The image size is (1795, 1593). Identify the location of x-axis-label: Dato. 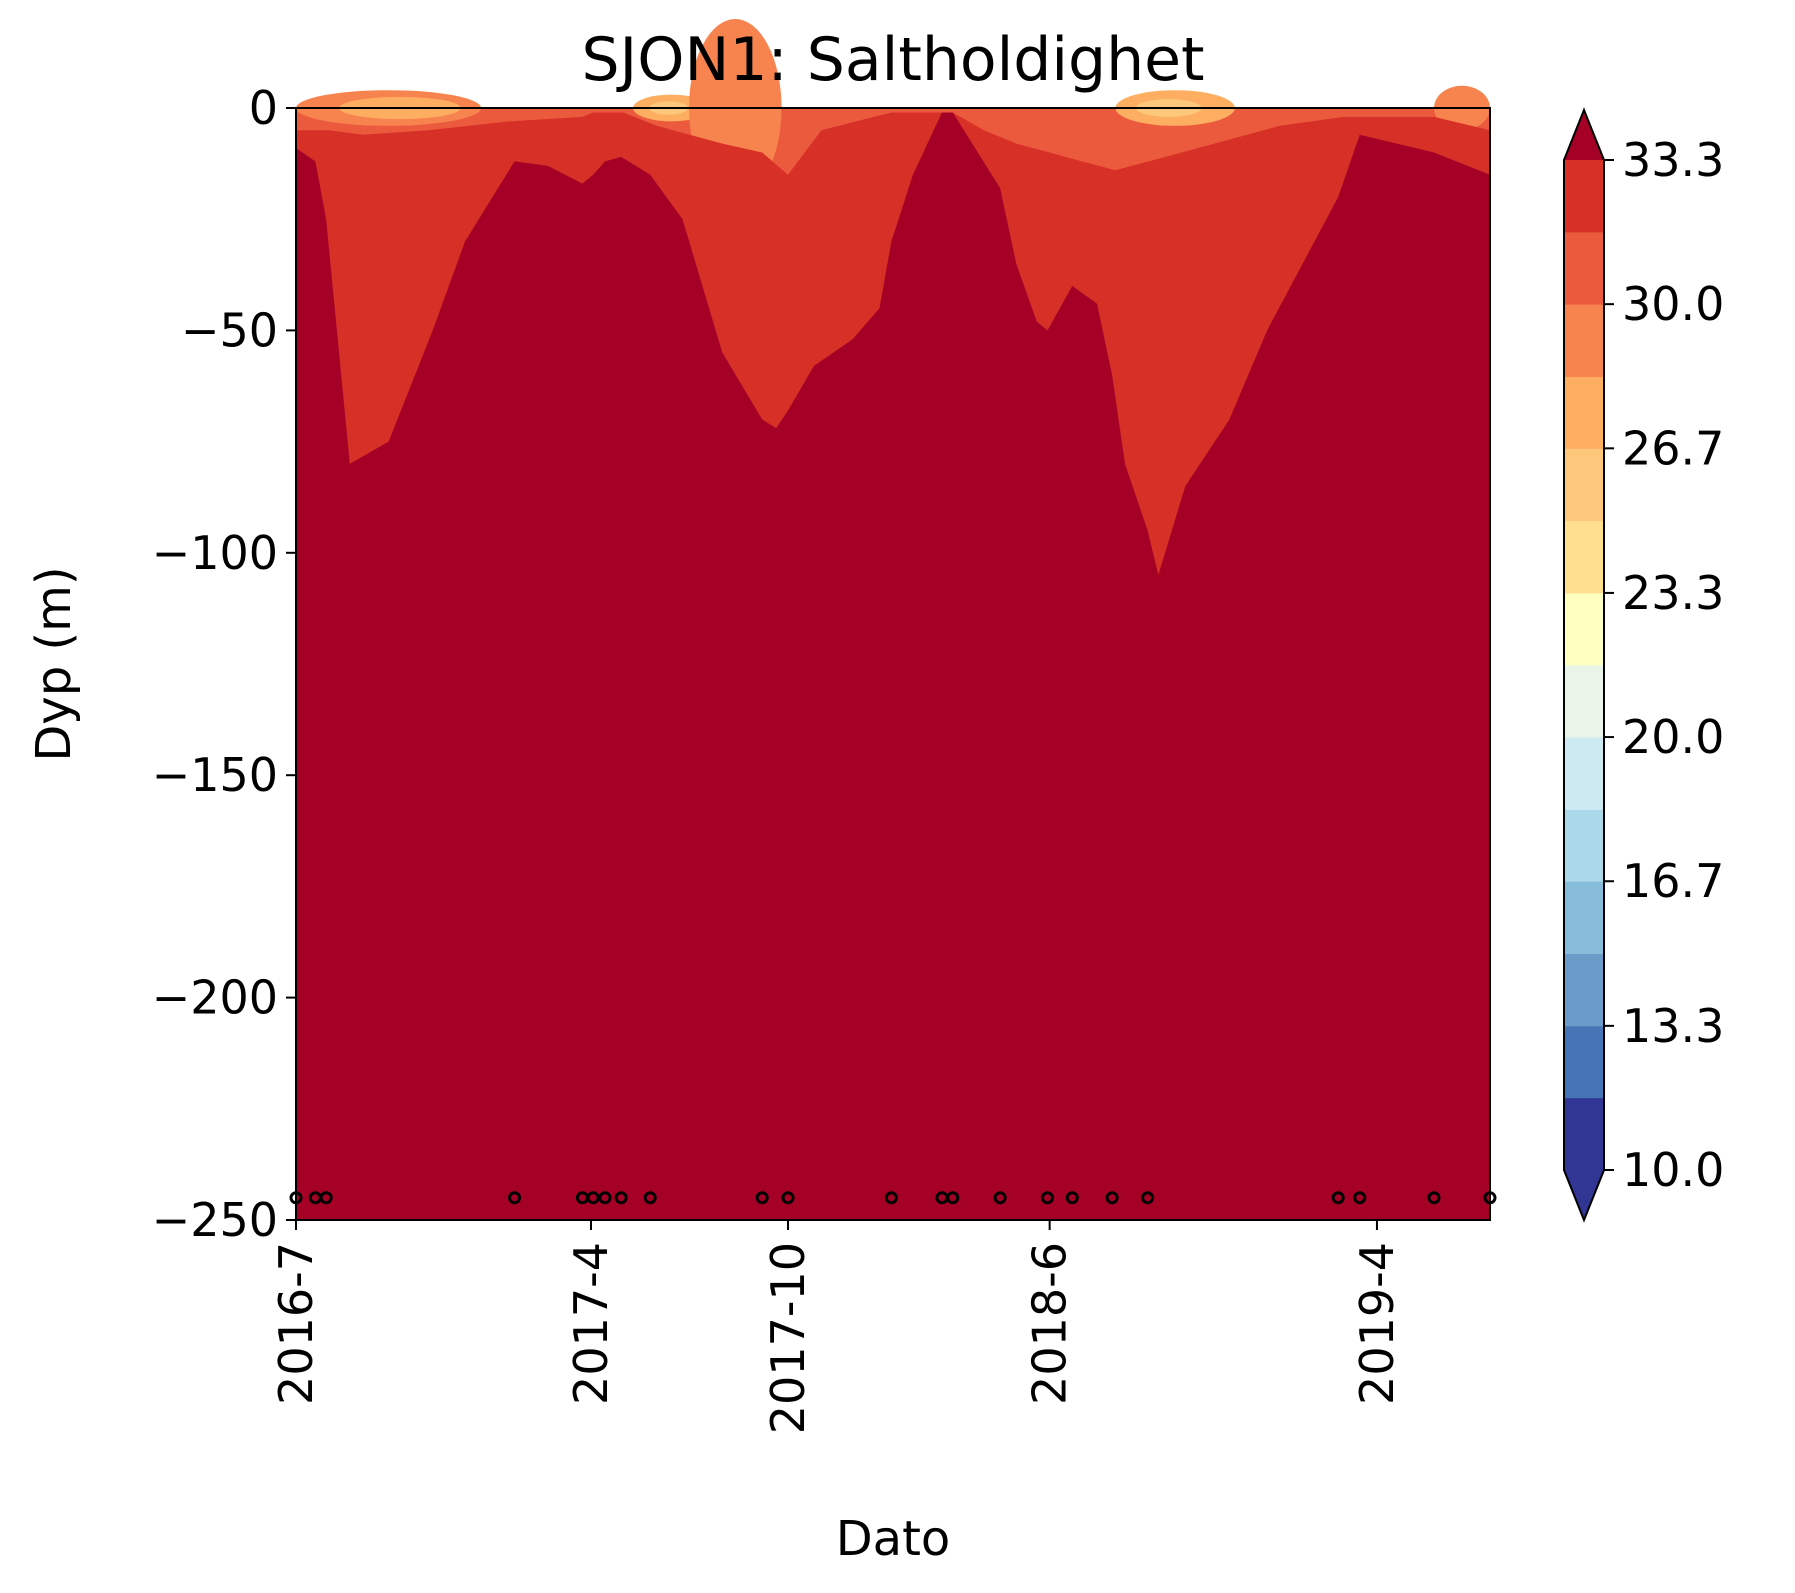
(893, 1539).